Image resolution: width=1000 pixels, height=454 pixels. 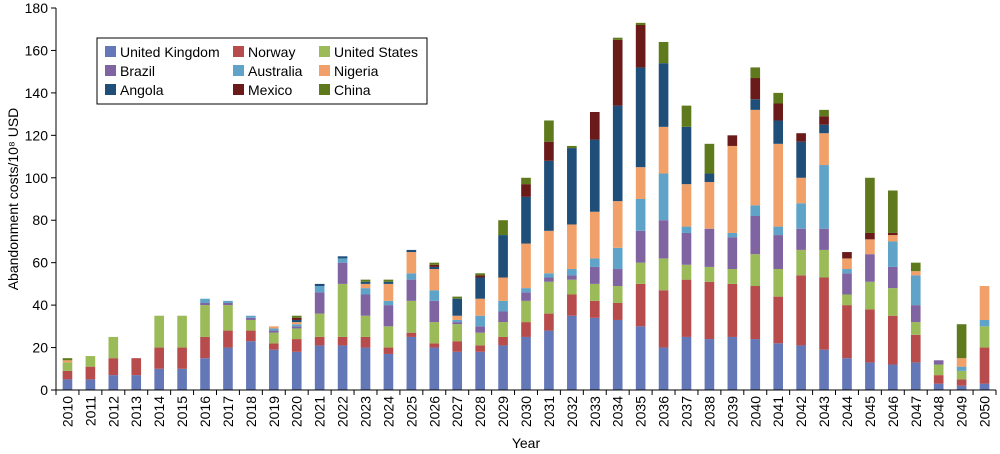 What do you see at coordinates (938, 379) in the screenshot?
I see `bar-segment-norway-2048` at bounding box center [938, 379].